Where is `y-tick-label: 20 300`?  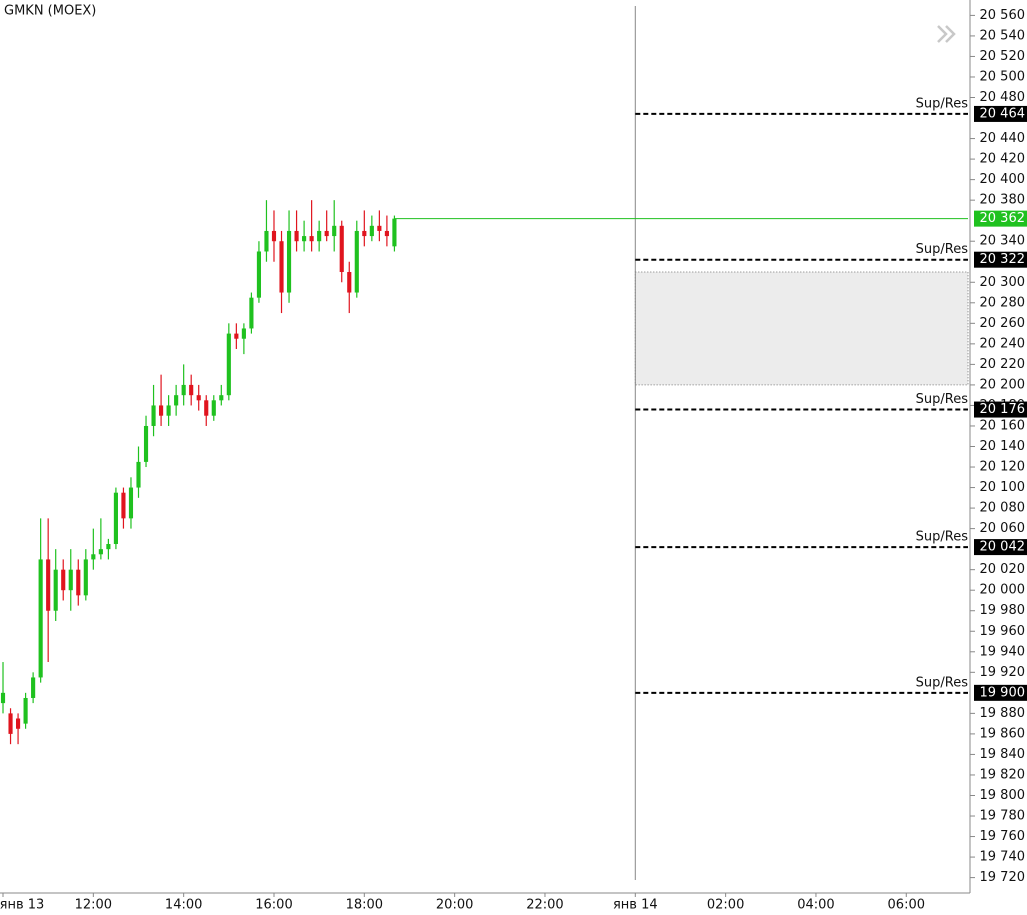
y-tick-label: 20 300 is located at coordinates (1003, 282).